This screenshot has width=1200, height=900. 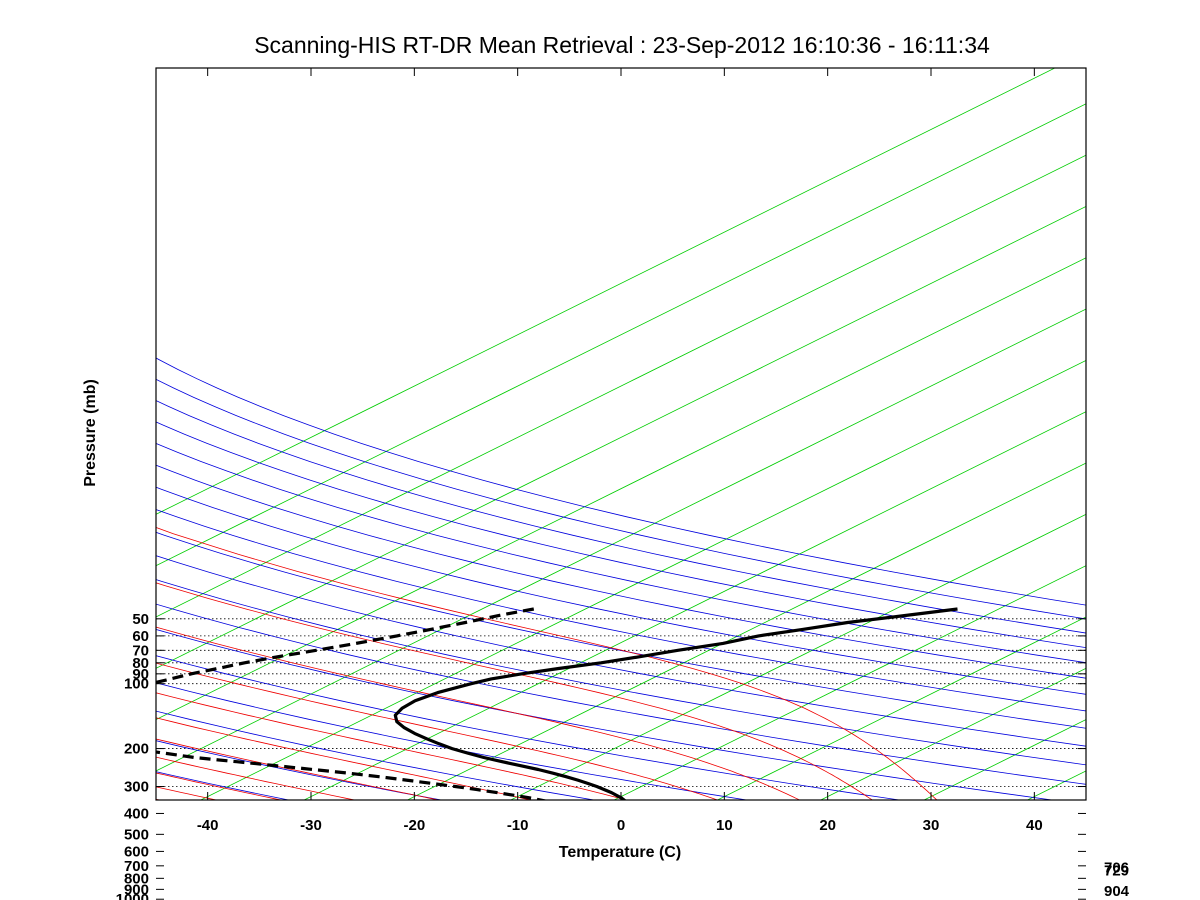 I want to click on y-tick-label: 600, so click(x=136, y=851).